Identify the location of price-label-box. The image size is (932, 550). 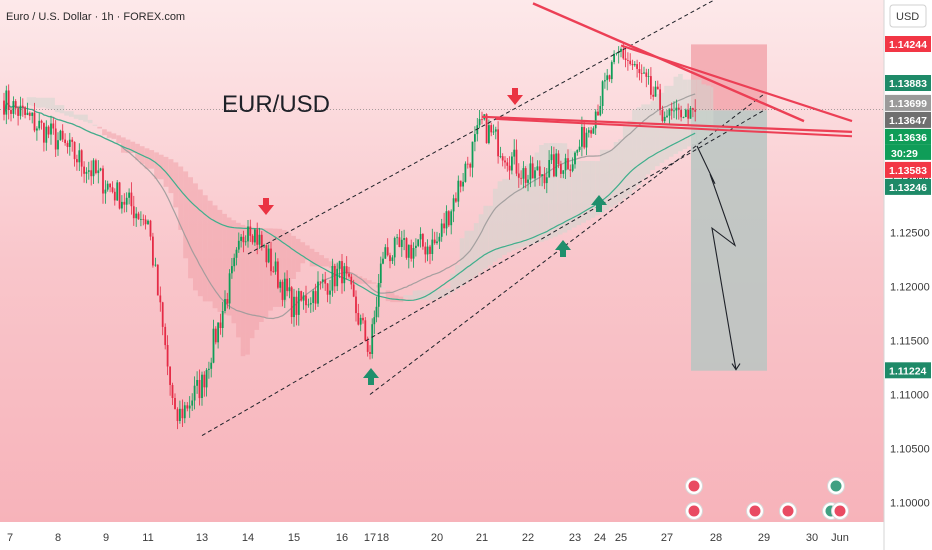
(908, 186).